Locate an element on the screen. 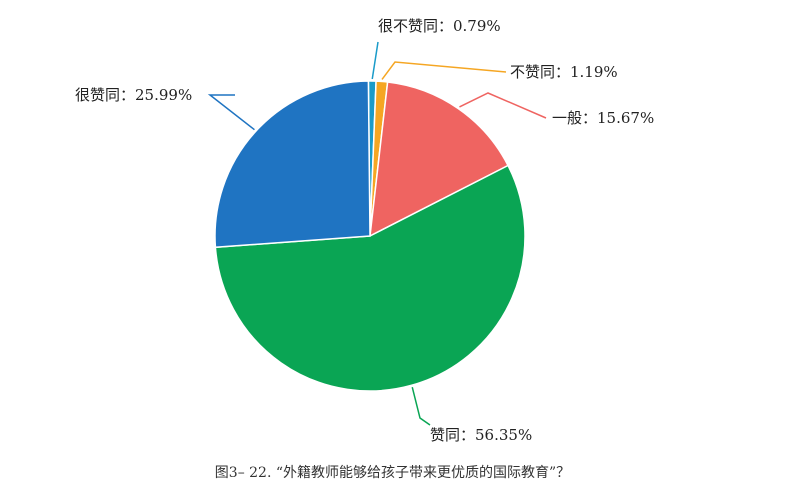  slice-label-1: 很不赞同：0.79% is located at coordinates (439, 26).